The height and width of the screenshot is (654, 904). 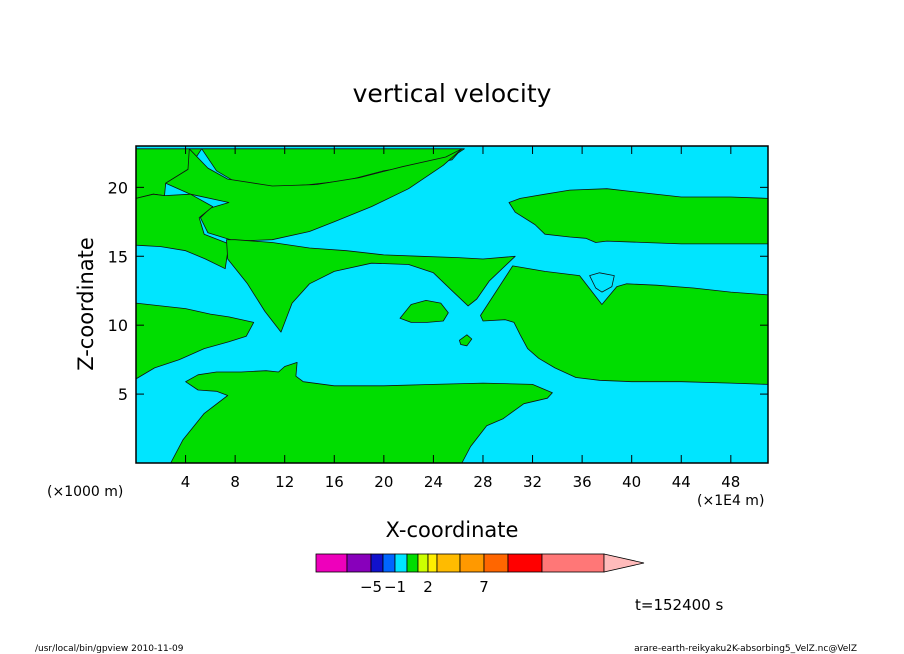 I want to click on contour-right-upper-band, so click(x=638, y=216).